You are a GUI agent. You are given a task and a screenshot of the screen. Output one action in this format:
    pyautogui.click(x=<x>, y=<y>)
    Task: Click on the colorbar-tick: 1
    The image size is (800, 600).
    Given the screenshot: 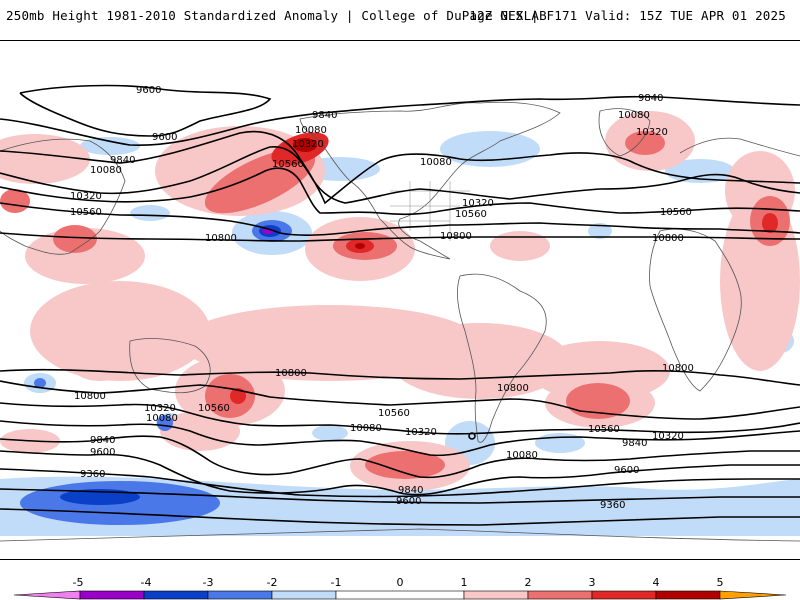 What is the action you would take?
    pyautogui.click(x=464, y=582)
    